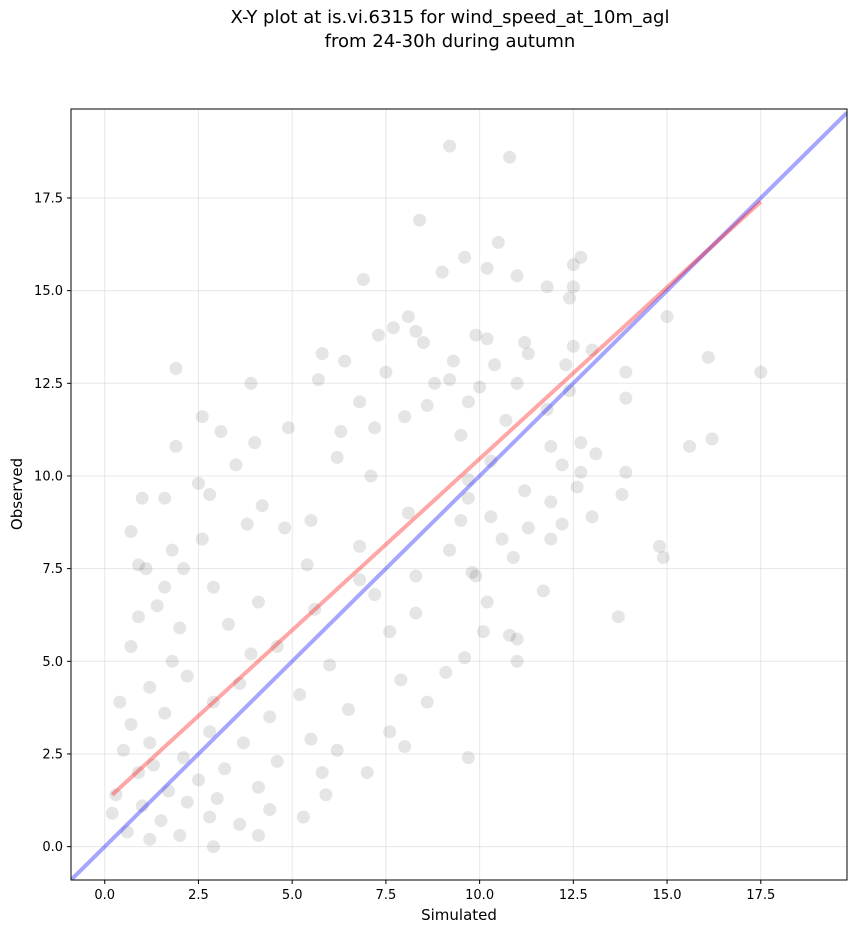  What do you see at coordinates (573, 895) in the screenshot?
I see `x-tick-label: 12.5` at bounding box center [573, 895].